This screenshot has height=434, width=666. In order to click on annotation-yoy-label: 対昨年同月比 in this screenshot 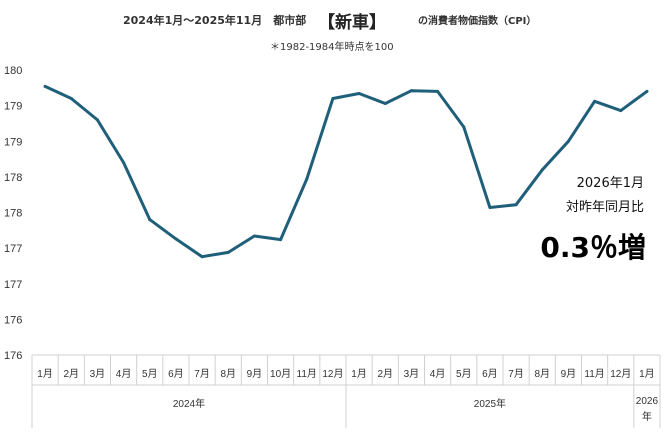, I will do `click(604, 207)`.